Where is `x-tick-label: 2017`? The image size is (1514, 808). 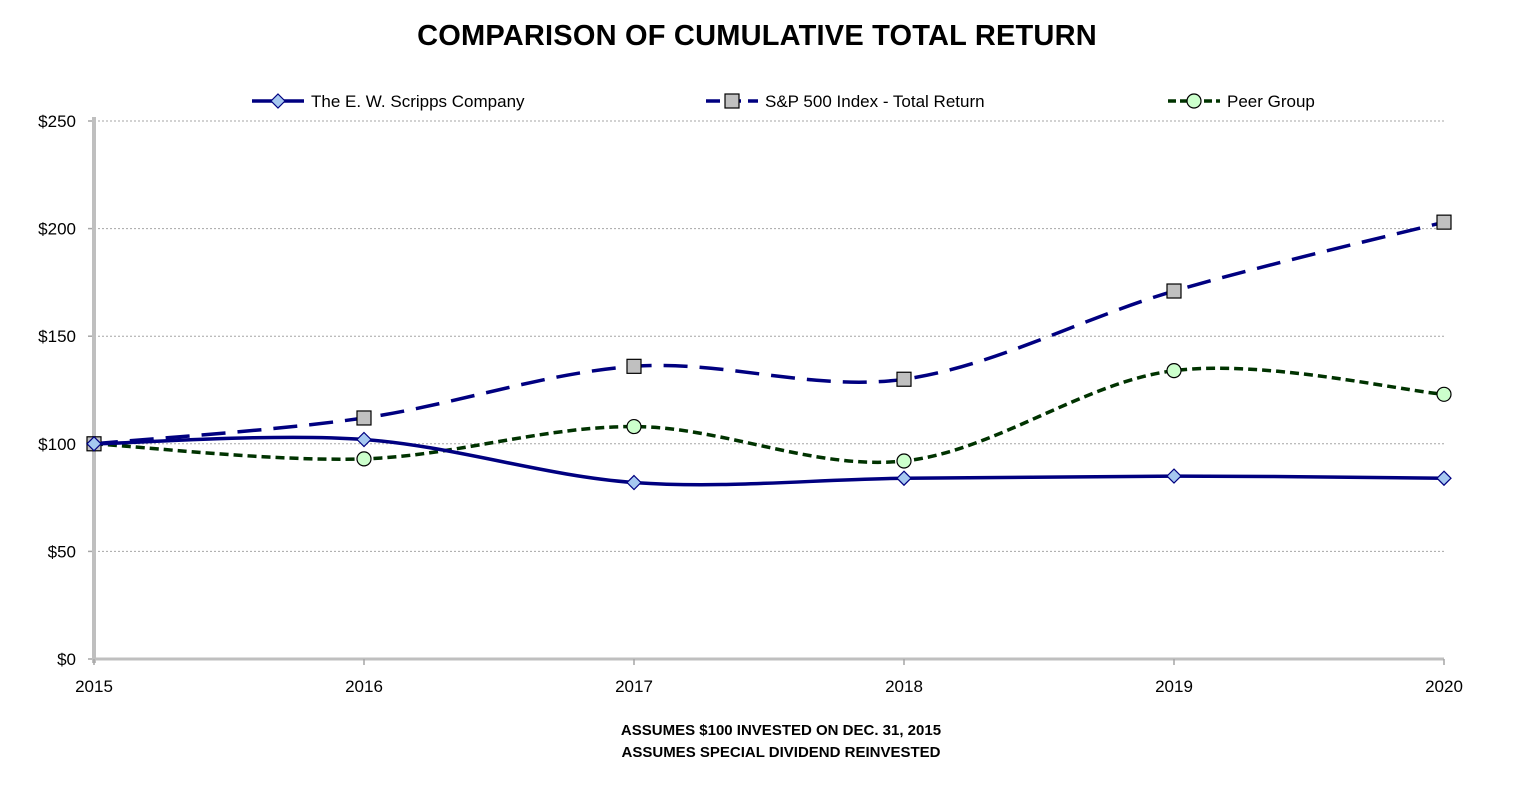 x-tick-label: 2017 is located at coordinates (634, 686).